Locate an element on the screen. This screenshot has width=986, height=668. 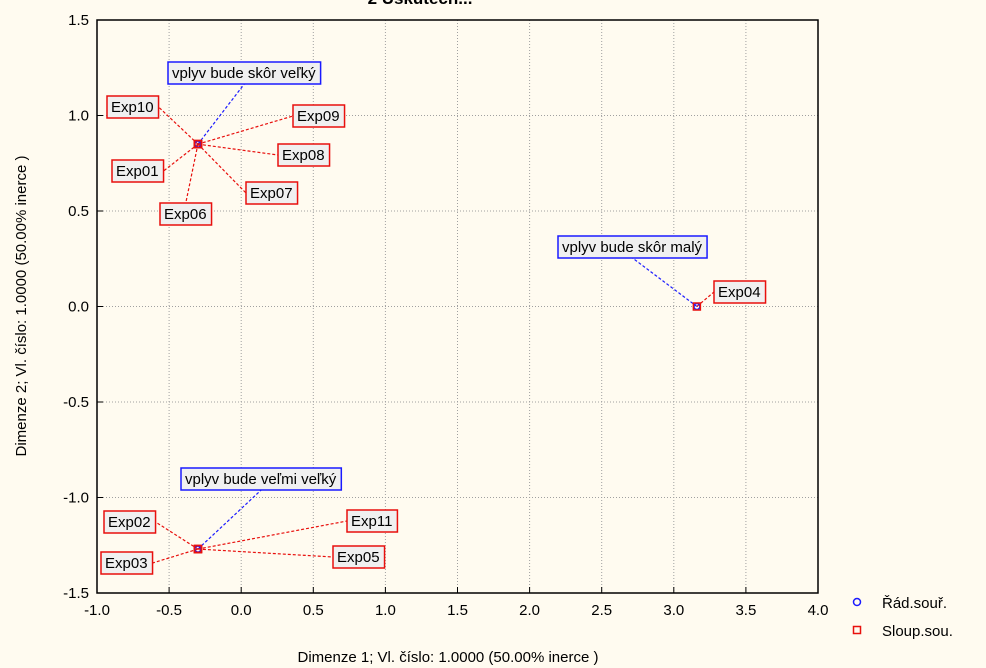
x-tick-label: -0.5 is located at coordinates (169, 610).